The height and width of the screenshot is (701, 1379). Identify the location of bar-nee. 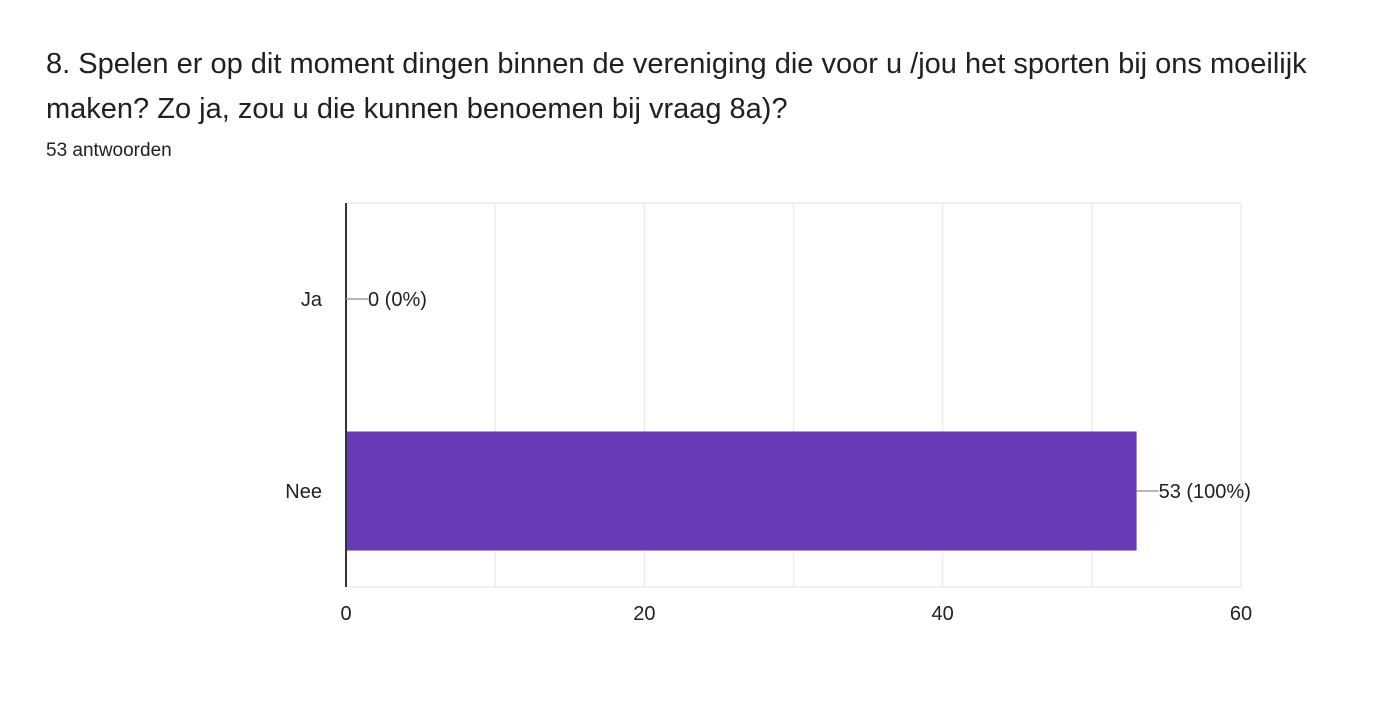
(741, 491).